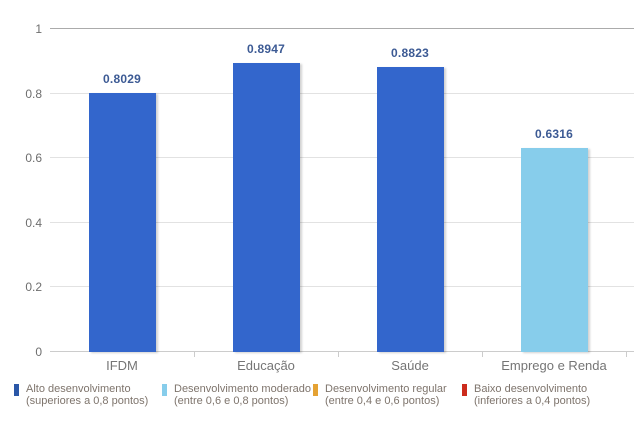 The height and width of the screenshot is (425, 642). Describe the element at coordinates (266, 365) in the screenshot. I see `x-axis-label-educação: Educação` at that location.